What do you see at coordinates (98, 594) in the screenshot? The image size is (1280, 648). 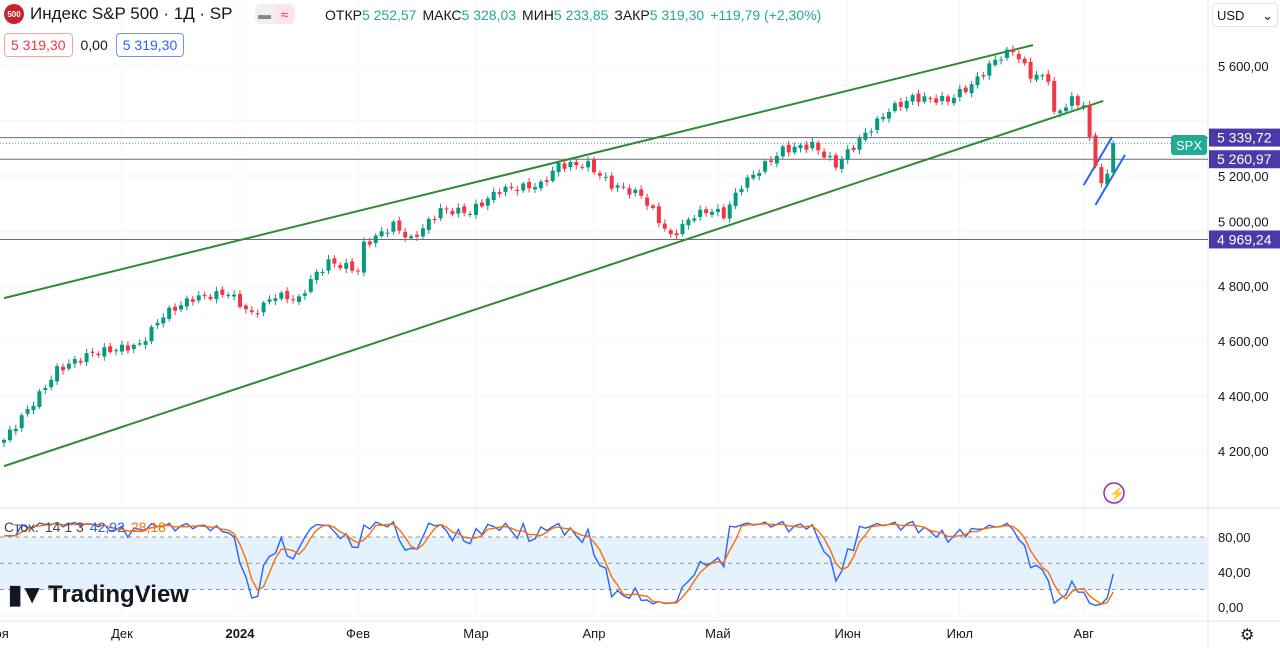 I see `tradingview-logo: ▮▼ TradingView` at bounding box center [98, 594].